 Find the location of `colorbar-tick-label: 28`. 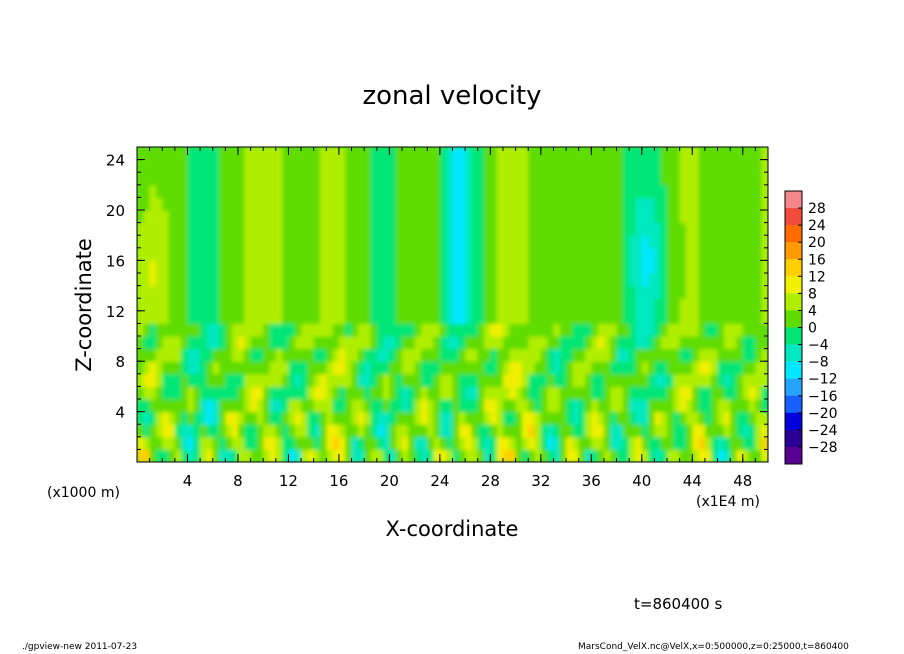

colorbar-tick-label: 28 is located at coordinates (817, 209).